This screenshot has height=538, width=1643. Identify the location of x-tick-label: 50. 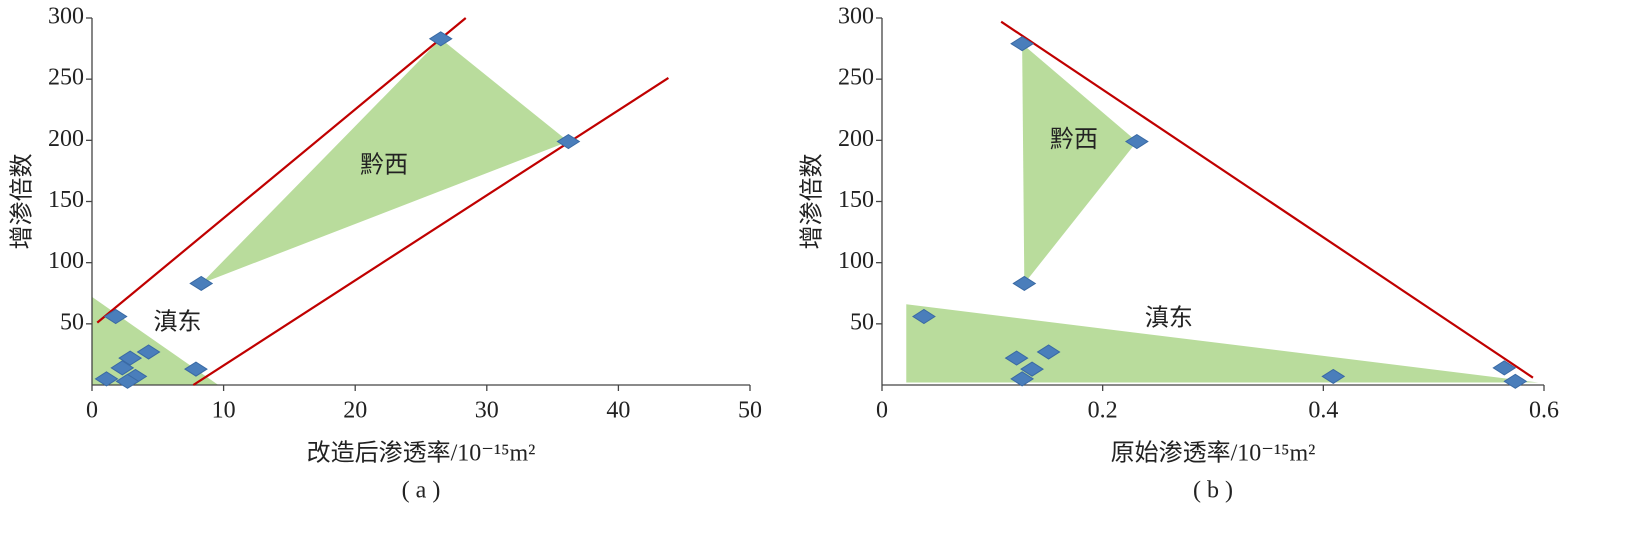
(750, 411).